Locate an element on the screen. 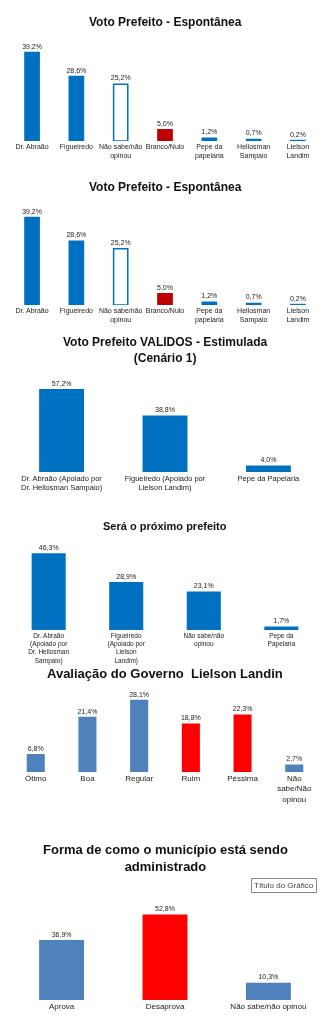  text: Título do Gráfico is located at coordinates (284, 885).